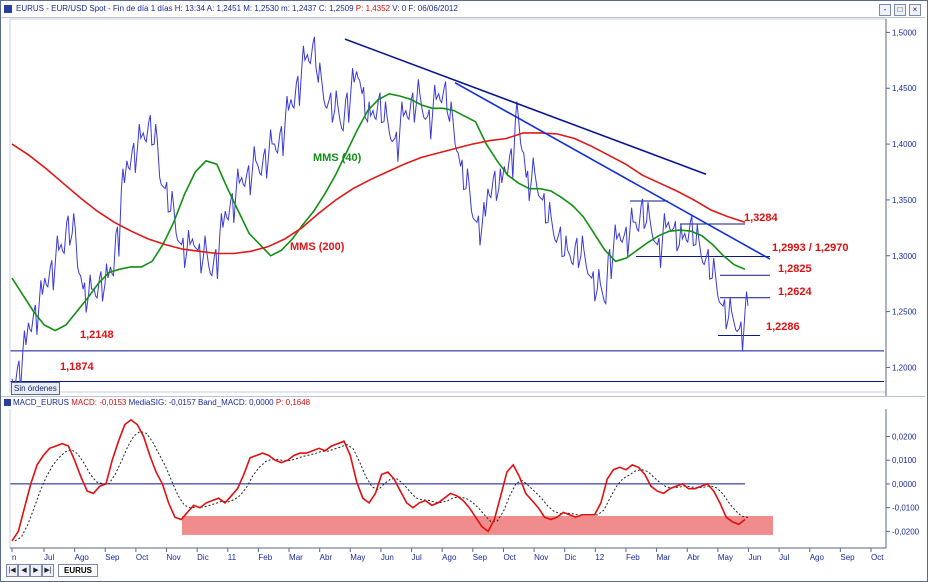  Describe the element at coordinates (904, 367) in the screenshot. I see `price-y-tick-label: 1,2000` at that location.